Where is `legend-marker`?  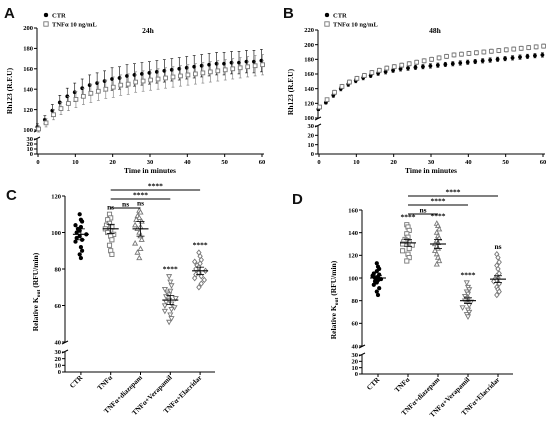
legend-marker is located at coordinates (46, 15).